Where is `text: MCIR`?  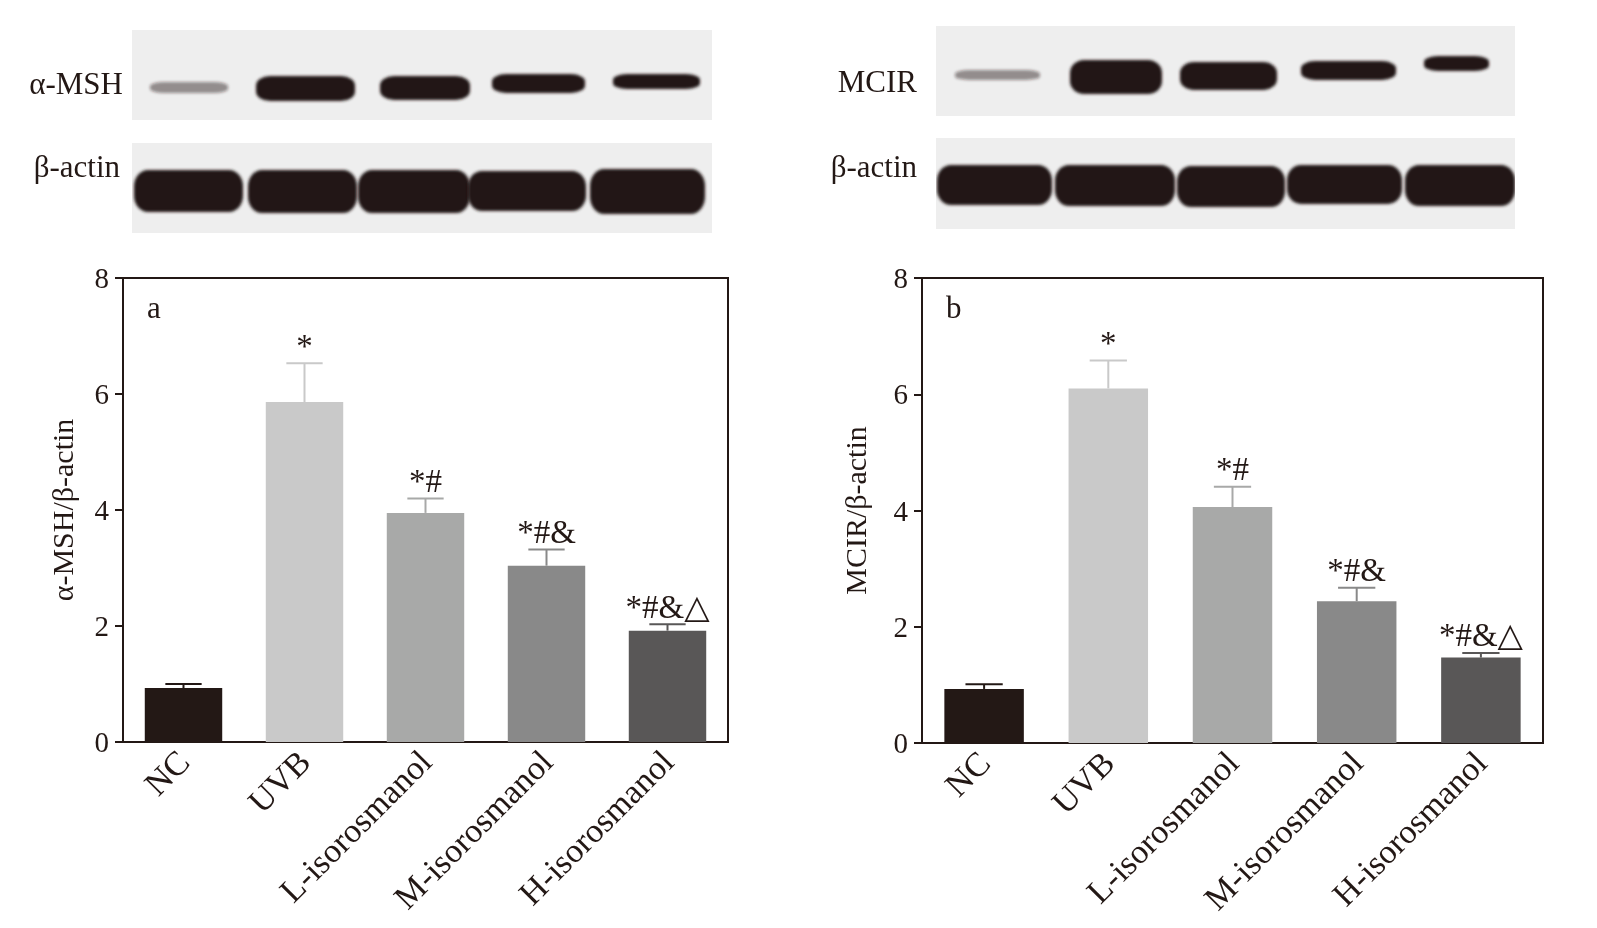 text: MCIR is located at coordinates (877, 81).